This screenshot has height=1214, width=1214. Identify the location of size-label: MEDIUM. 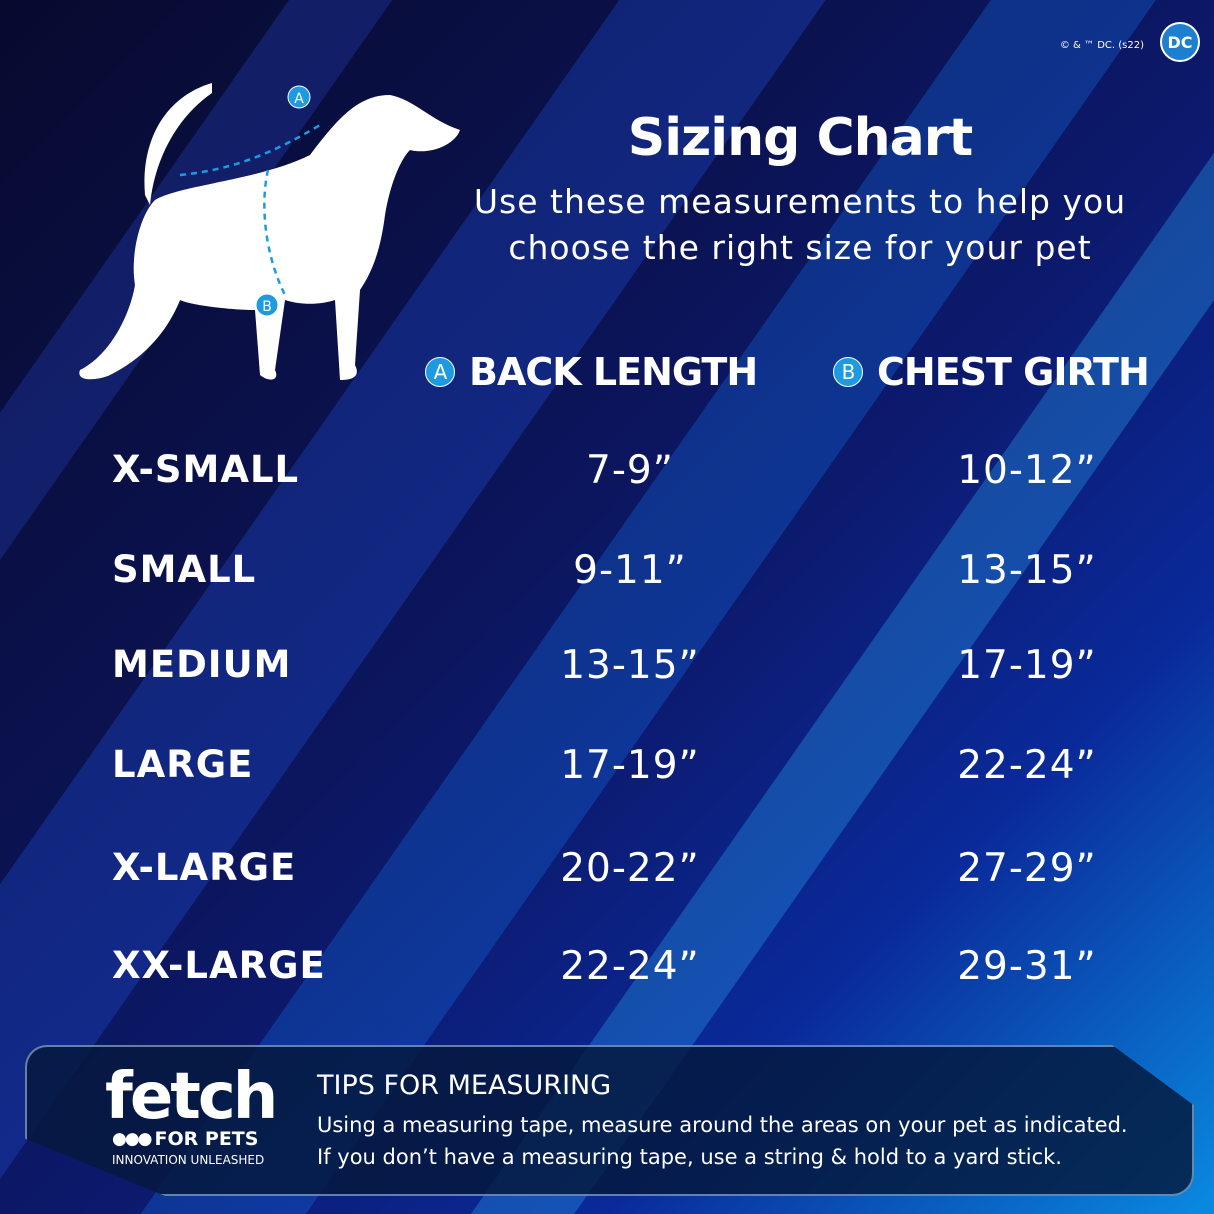
(202, 664).